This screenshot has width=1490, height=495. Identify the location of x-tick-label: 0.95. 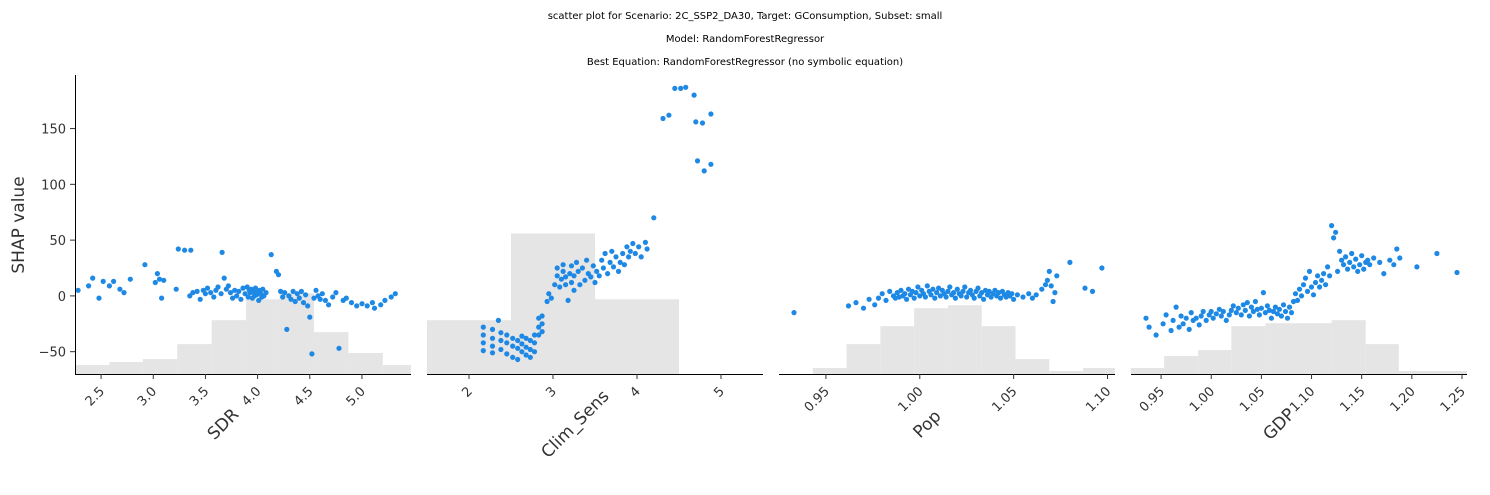
(817, 399).